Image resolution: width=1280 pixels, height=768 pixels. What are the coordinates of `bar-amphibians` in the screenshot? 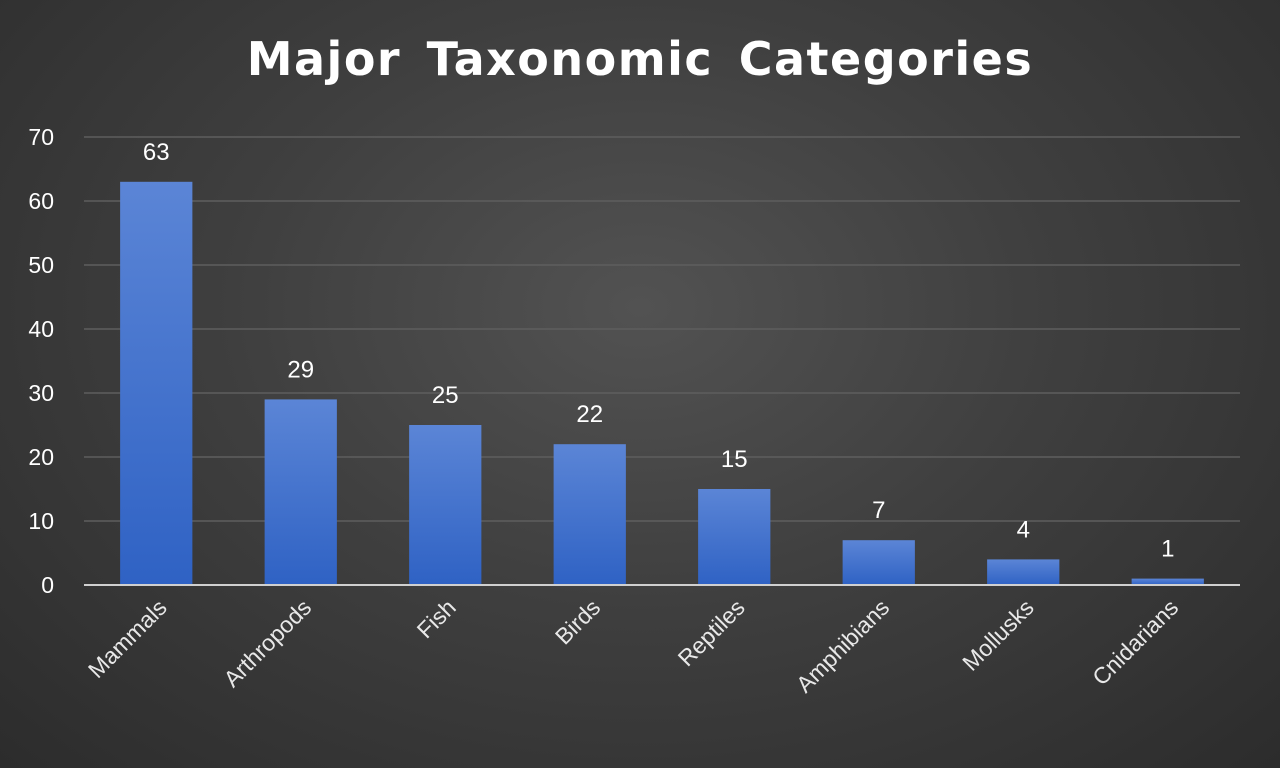 It's located at (878, 562).